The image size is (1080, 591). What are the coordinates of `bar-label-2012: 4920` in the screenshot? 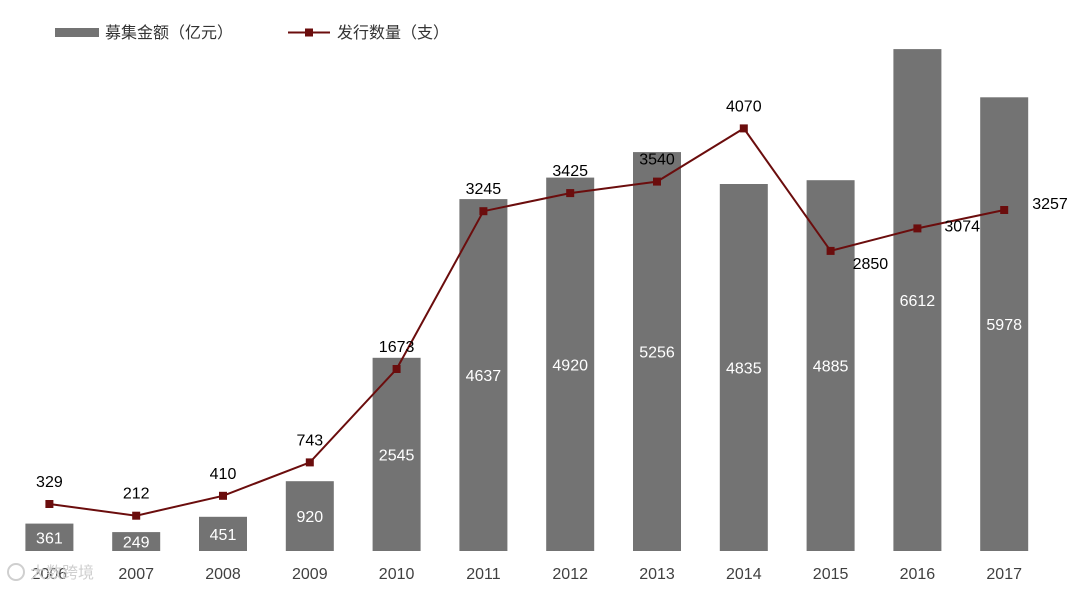 It's located at (570, 365).